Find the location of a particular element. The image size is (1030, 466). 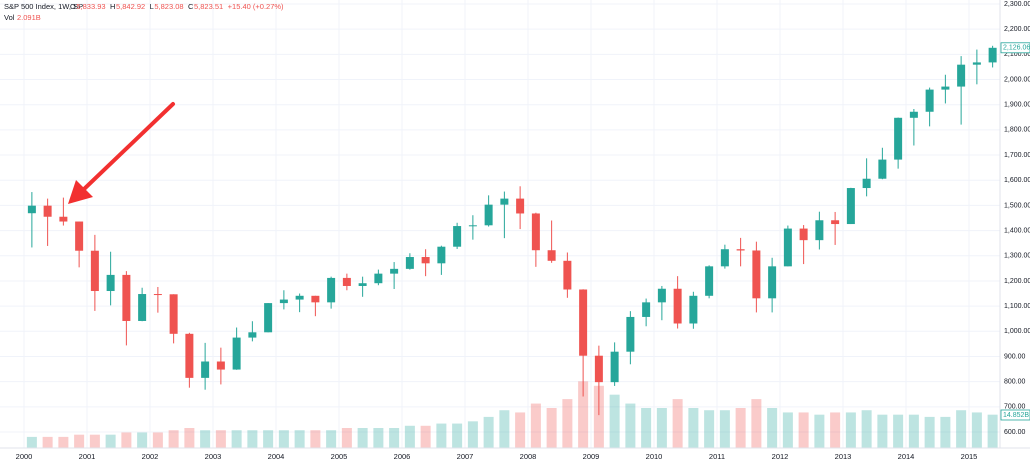

y-tick-label: 1,600.00 is located at coordinates (1017, 180).